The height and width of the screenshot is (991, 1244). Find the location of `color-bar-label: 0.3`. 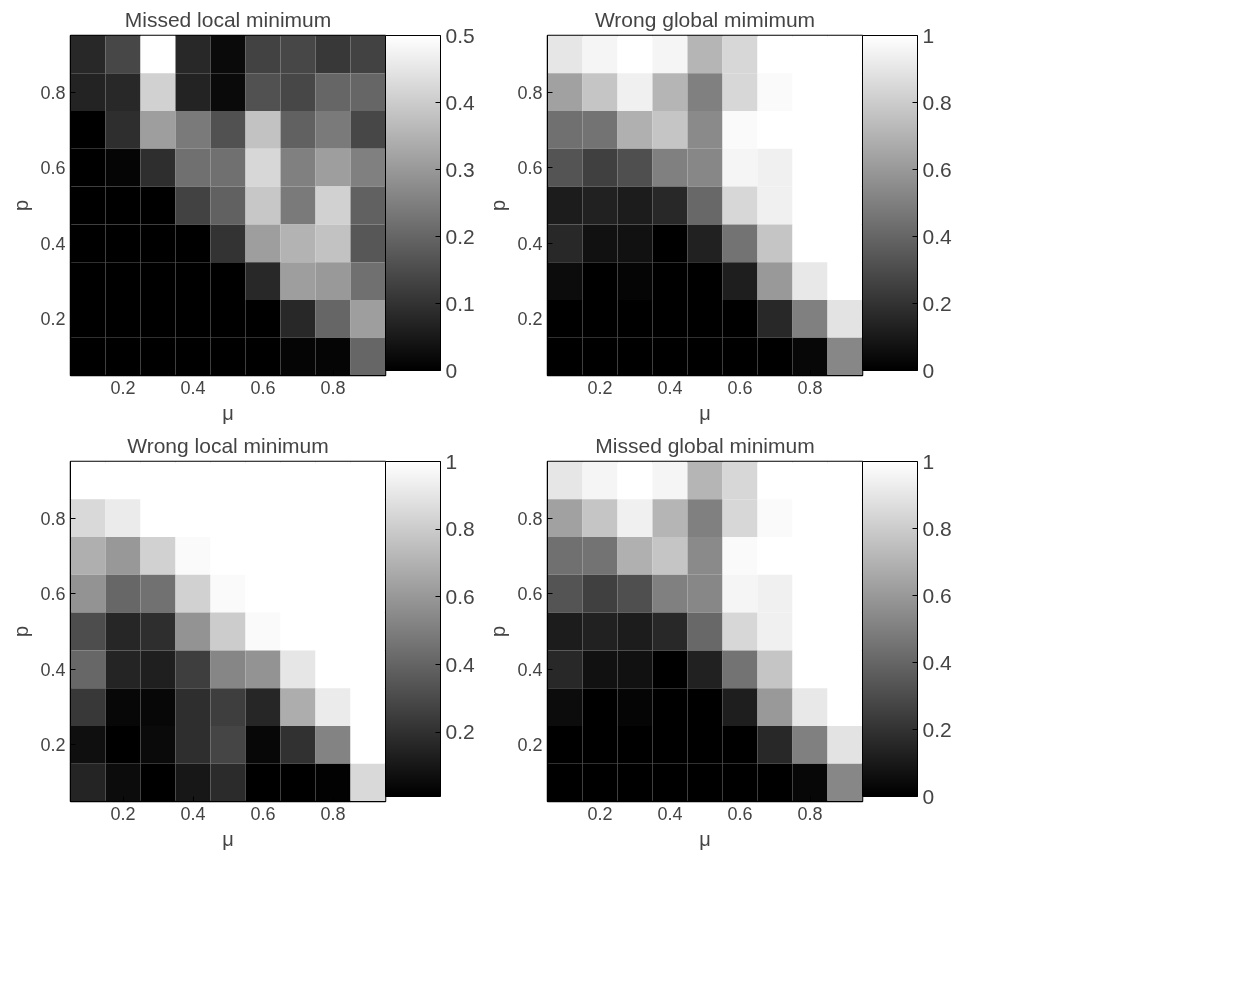

color-bar-label: 0.3 is located at coordinates (460, 169).